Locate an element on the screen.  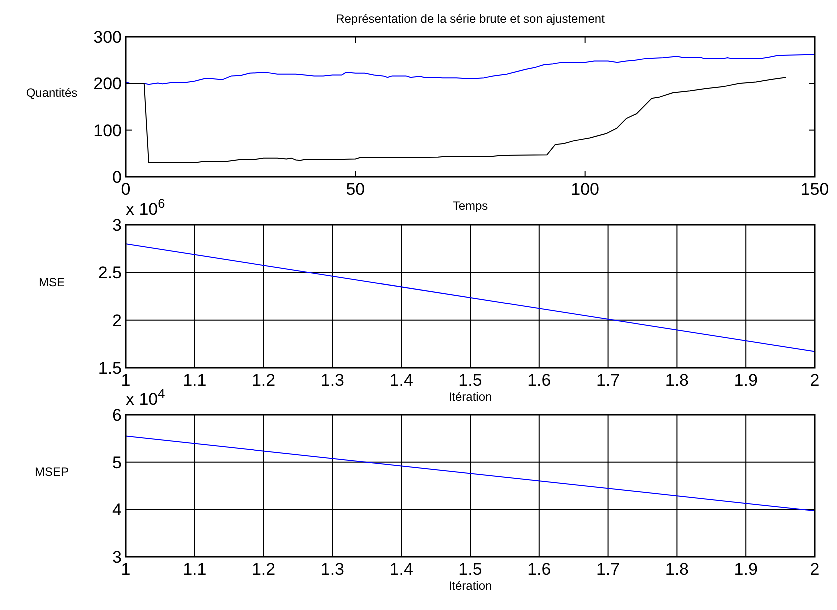
y-tick-label: 4 is located at coordinates (117, 510).